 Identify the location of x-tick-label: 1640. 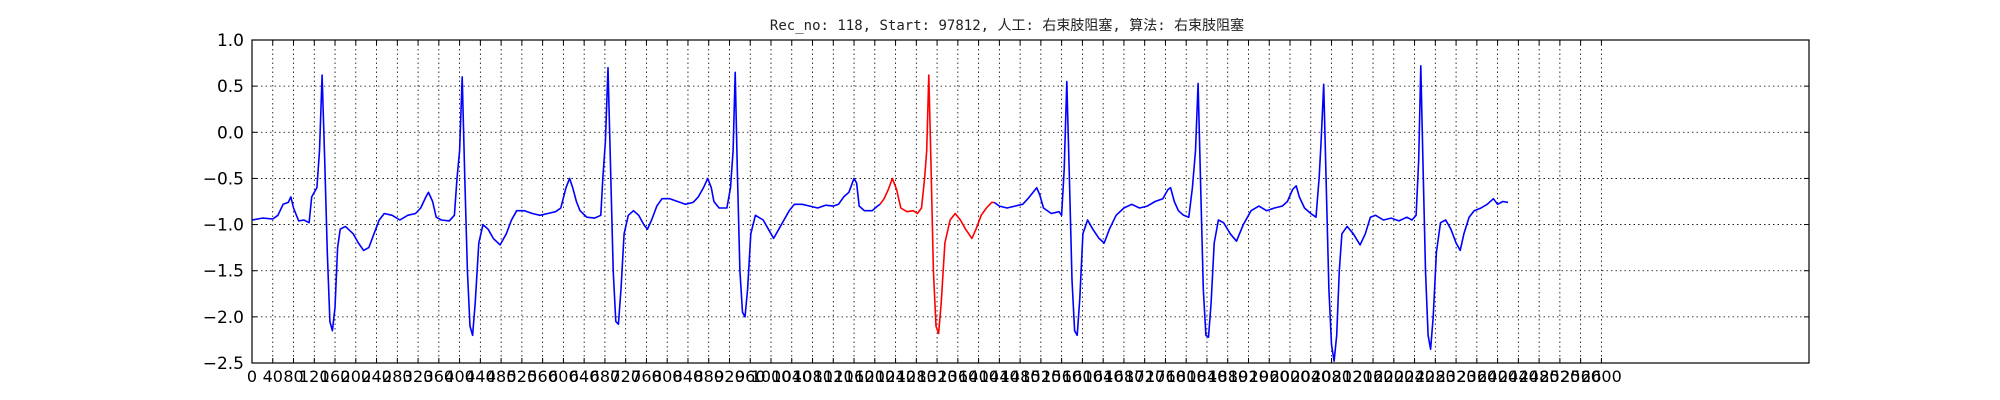
(1103, 376).